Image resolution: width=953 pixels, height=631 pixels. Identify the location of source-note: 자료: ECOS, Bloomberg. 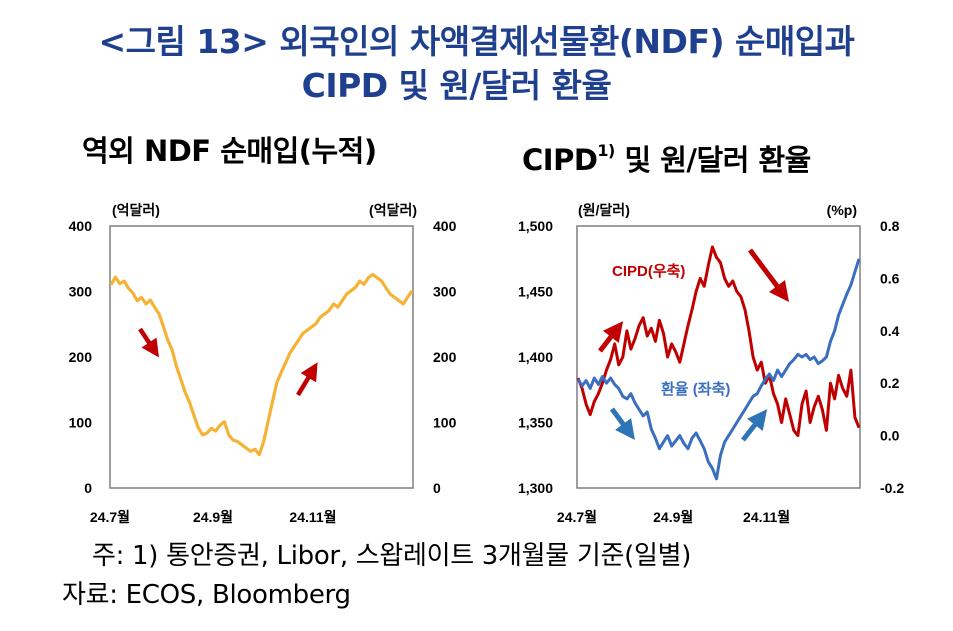
(206, 595).